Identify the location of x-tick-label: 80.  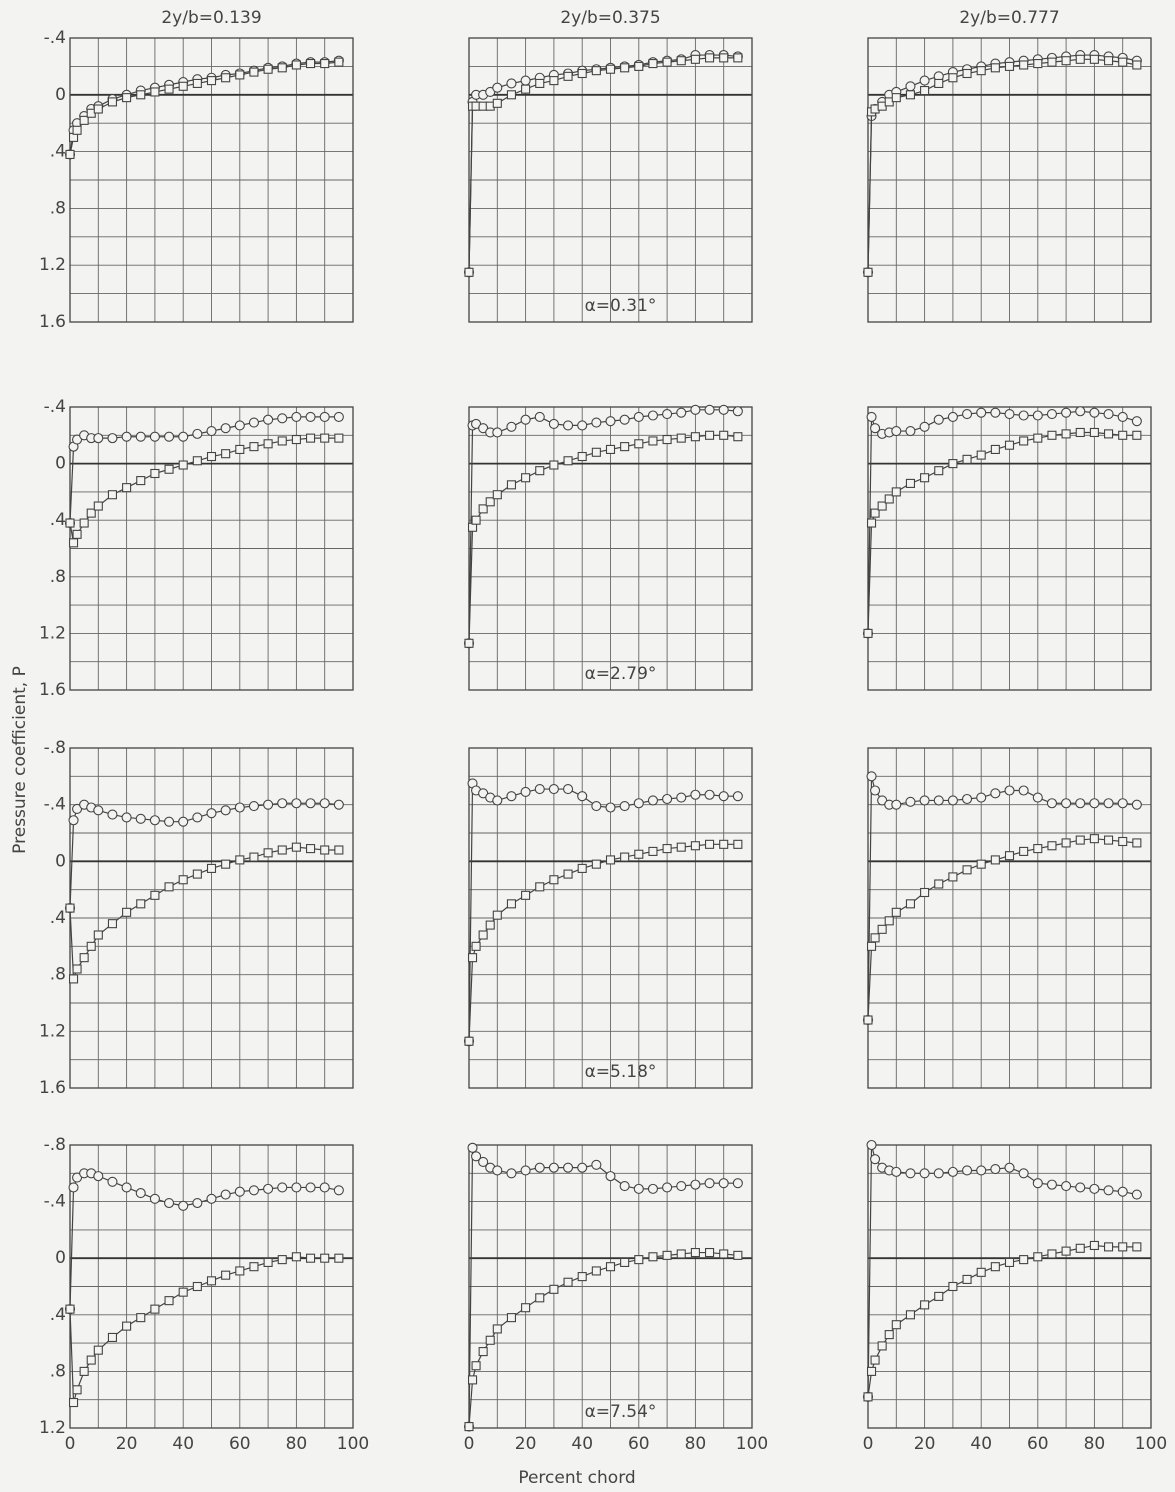
(1095, 1444).